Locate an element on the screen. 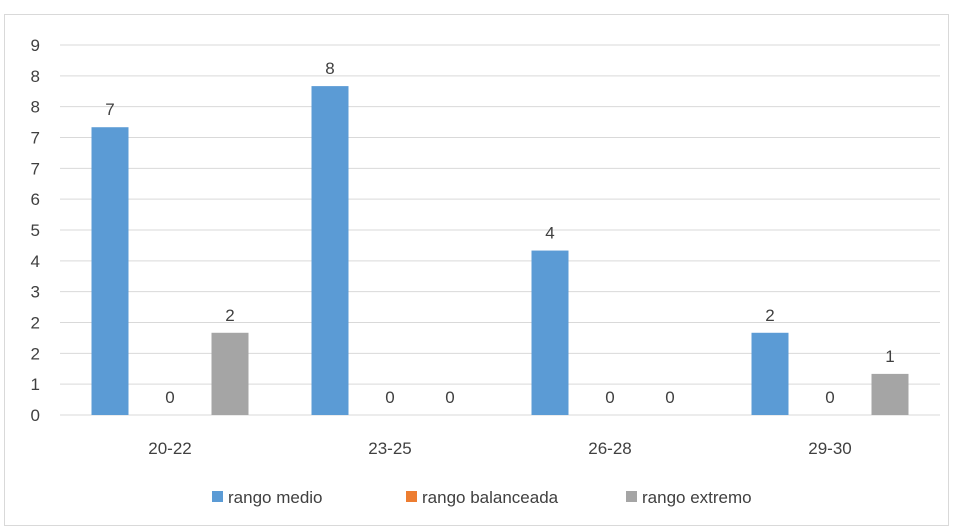  y-tick-label: 0 is located at coordinates (35, 415).